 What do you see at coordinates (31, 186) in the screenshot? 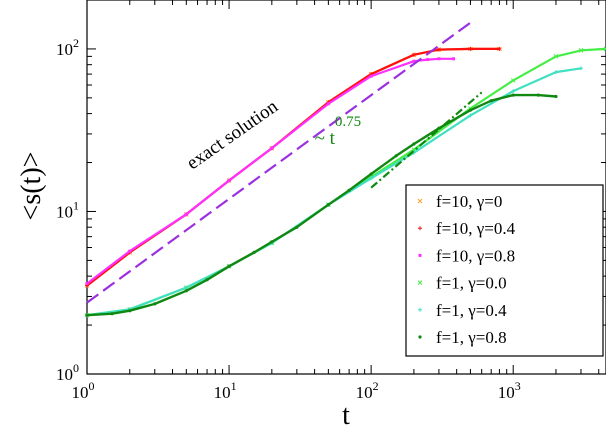
I see `y-axis-label: <s(t)>` at bounding box center [31, 186].